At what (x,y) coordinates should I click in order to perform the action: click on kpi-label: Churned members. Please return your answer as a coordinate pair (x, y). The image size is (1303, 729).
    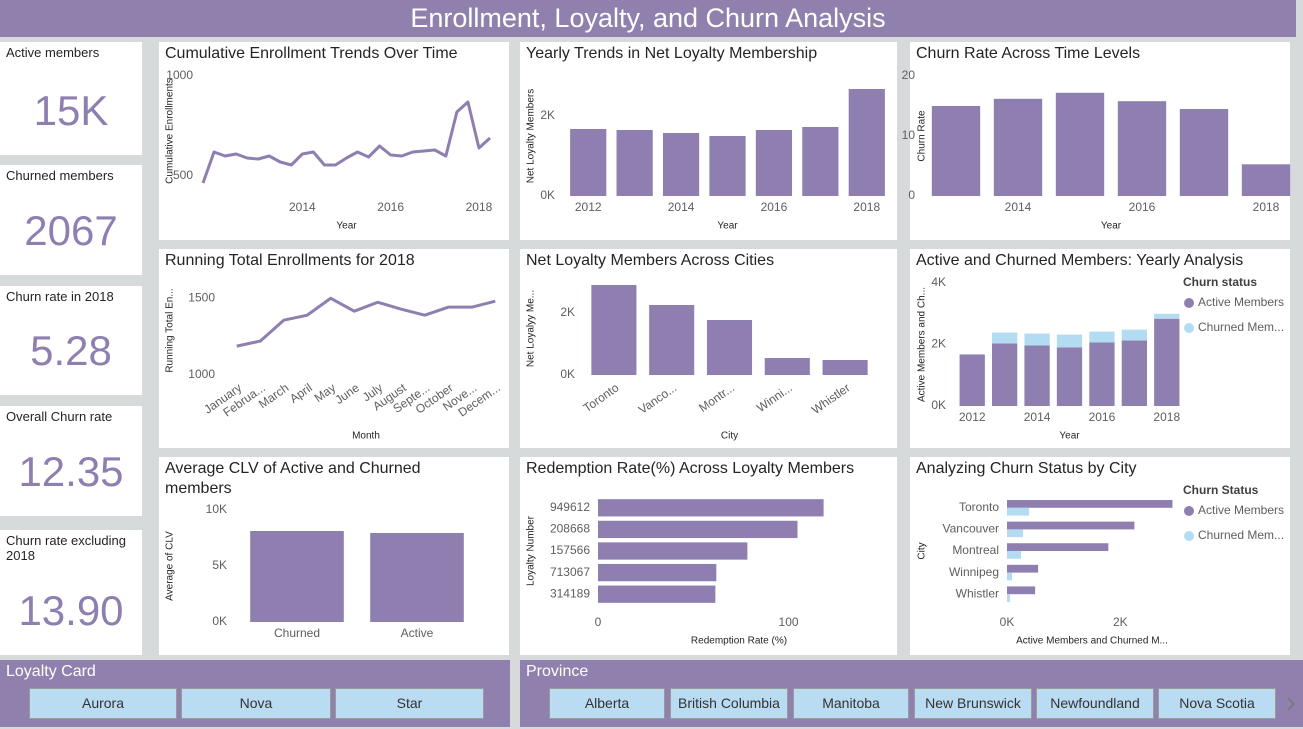
    Looking at the image, I should click on (60, 175).